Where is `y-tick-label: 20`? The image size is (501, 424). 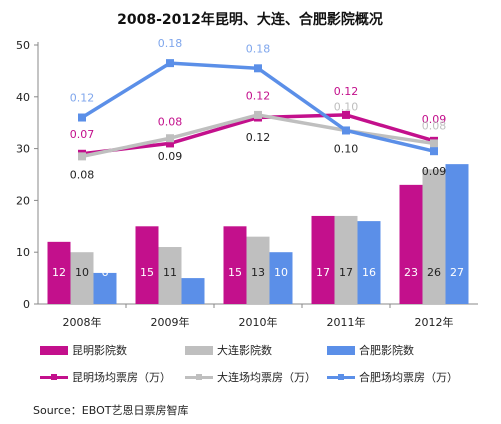 y-tick-label: 20 is located at coordinates (23, 200).